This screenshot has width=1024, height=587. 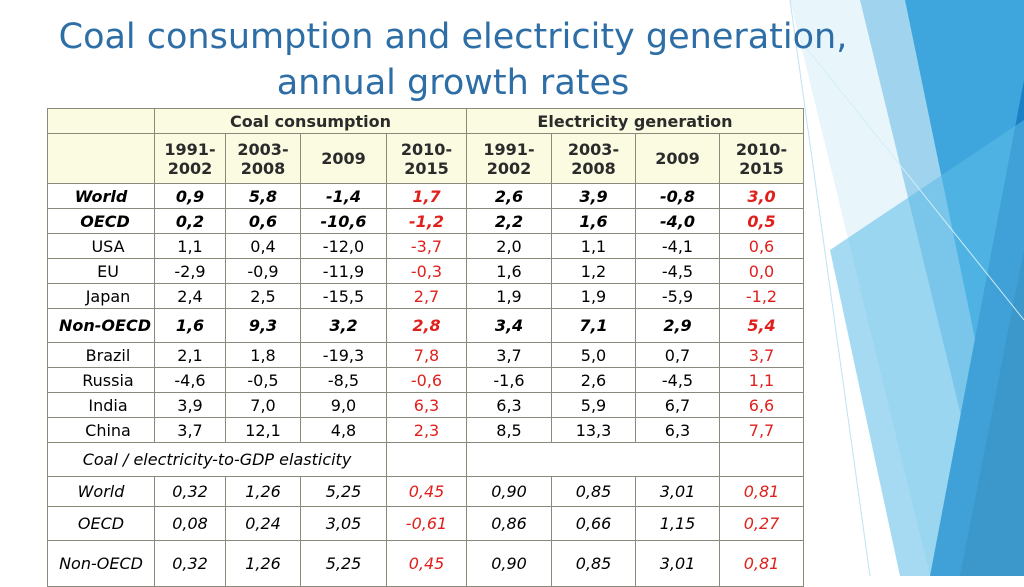 I want to click on table-cell: 0,85, so click(x=593, y=491).